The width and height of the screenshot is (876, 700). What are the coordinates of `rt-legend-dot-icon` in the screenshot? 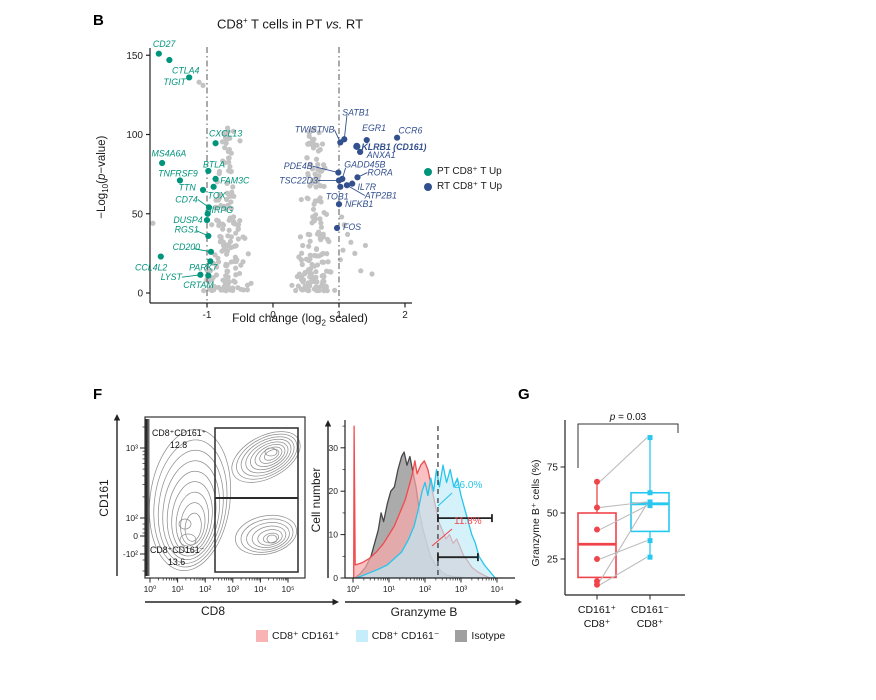 It's located at (428, 186).